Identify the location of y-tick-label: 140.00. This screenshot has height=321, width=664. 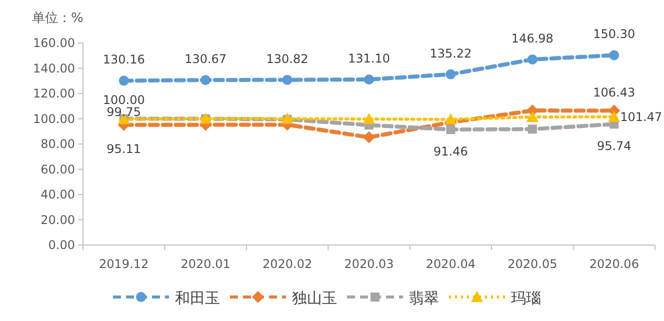
(54, 68).